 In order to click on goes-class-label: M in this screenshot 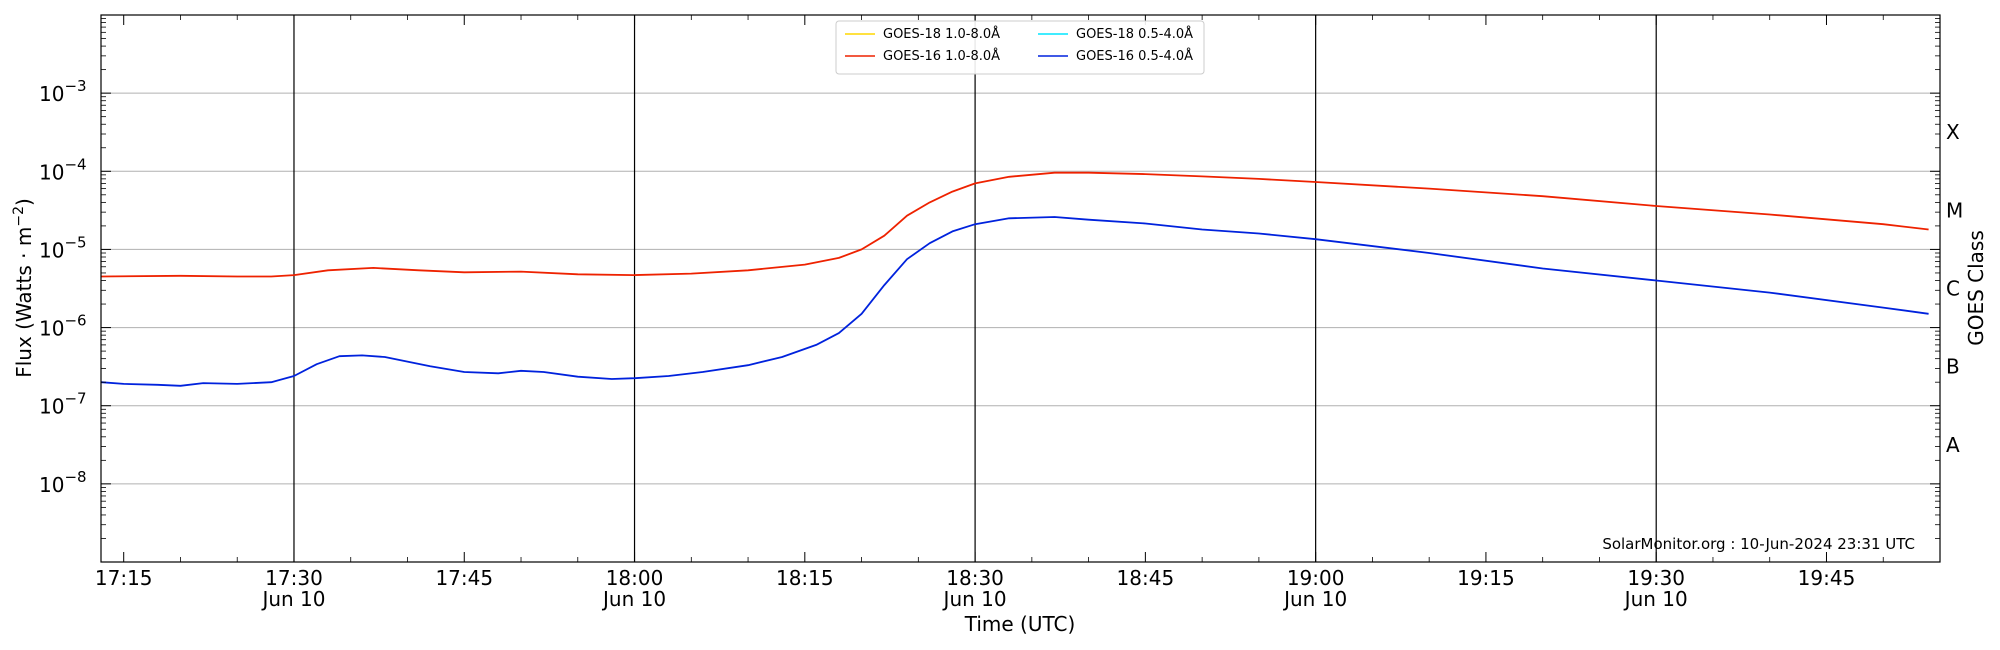, I will do `click(1954, 210)`.